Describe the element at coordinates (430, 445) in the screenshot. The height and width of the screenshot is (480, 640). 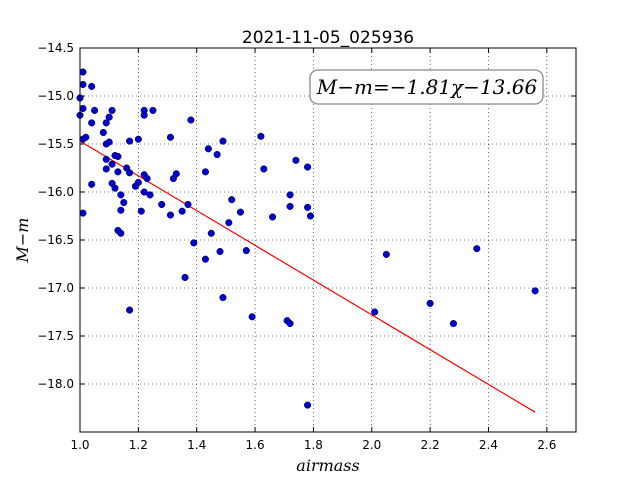
I see `x-tick-label: 2.2` at that location.